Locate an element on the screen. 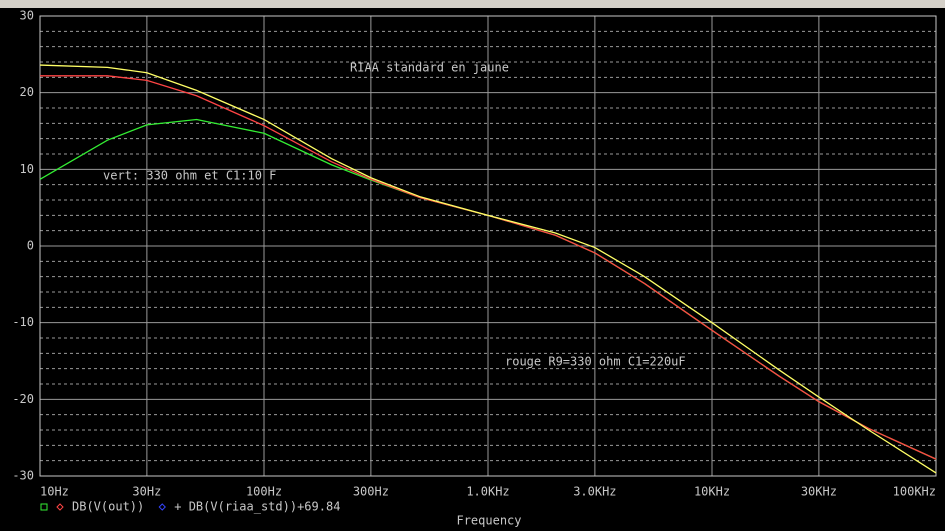 The image size is (945, 531). x-tick-label: 10KHz is located at coordinates (712, 492).